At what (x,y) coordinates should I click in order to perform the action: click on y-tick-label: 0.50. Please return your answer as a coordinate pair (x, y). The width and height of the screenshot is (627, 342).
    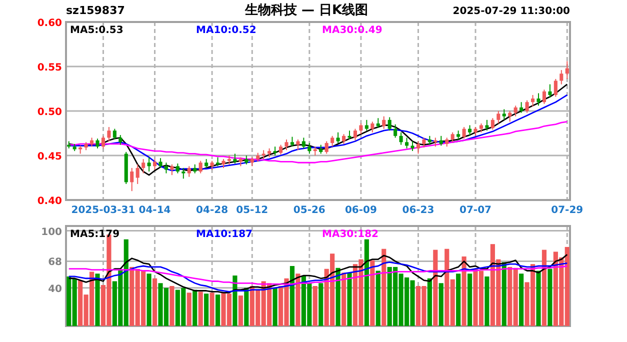
    Looking at the image, I should click on (49, 112).